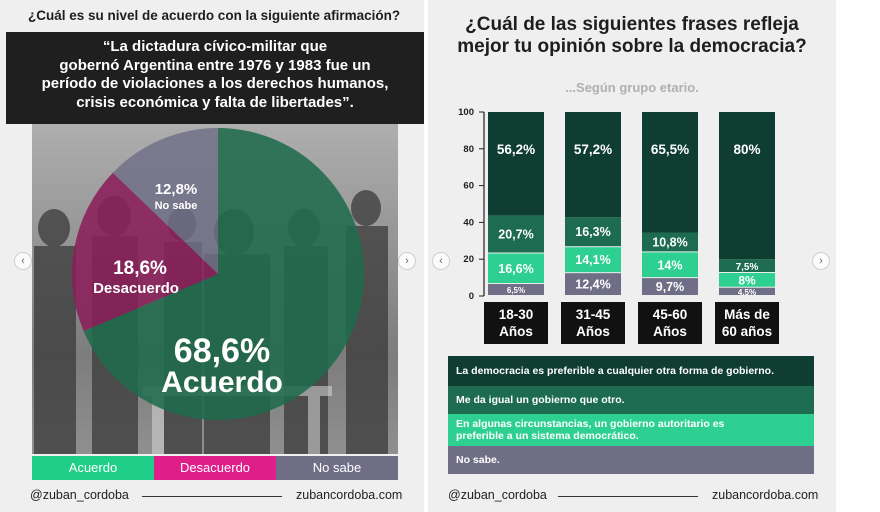 The image size is (880, 512). What do you see at coordinates (140, 268) in the screenshot?
I see `pie-label-desacuerdo-value: 18,6%` at bounding box center [140, 268].